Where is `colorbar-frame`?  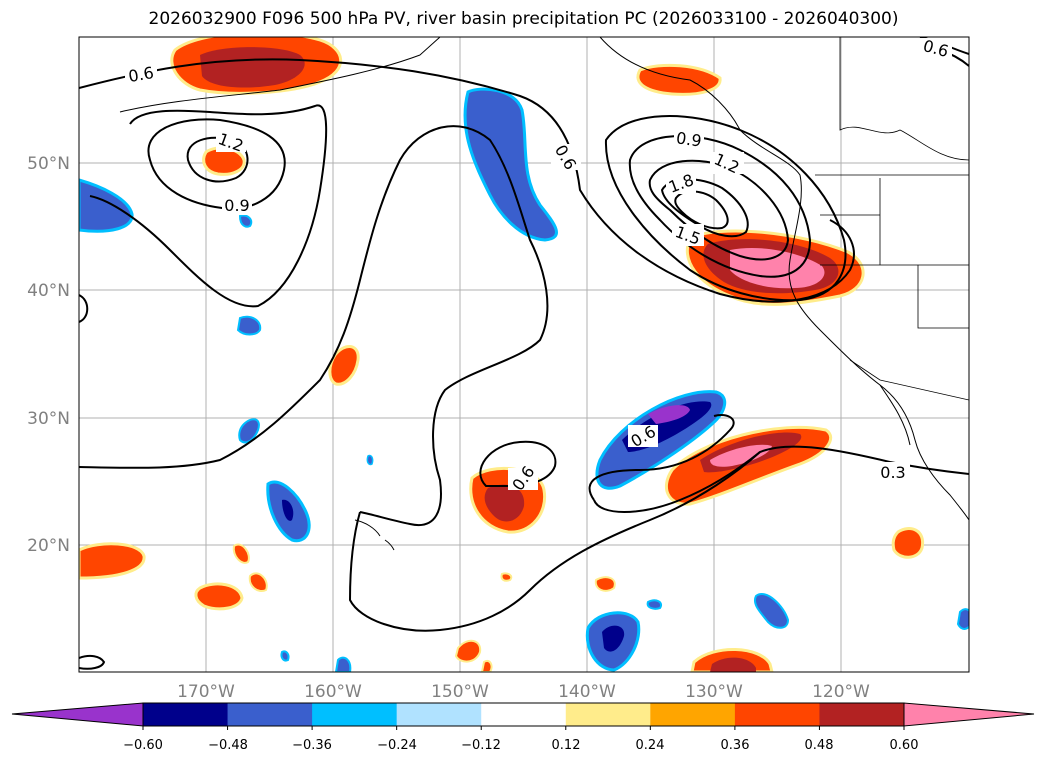 colorbar-frame is located at coordinates (523, 714).